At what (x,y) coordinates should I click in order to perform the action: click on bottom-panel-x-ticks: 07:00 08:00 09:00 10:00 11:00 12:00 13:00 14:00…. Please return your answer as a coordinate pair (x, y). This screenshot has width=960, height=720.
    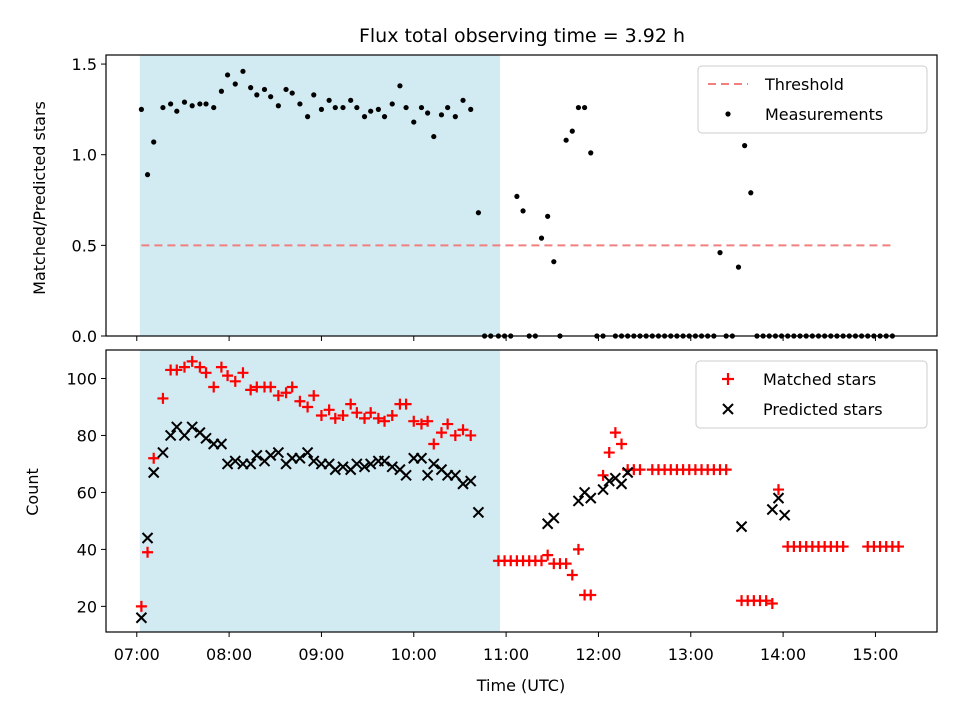
    Looking at the image, I should click on (506, 648).